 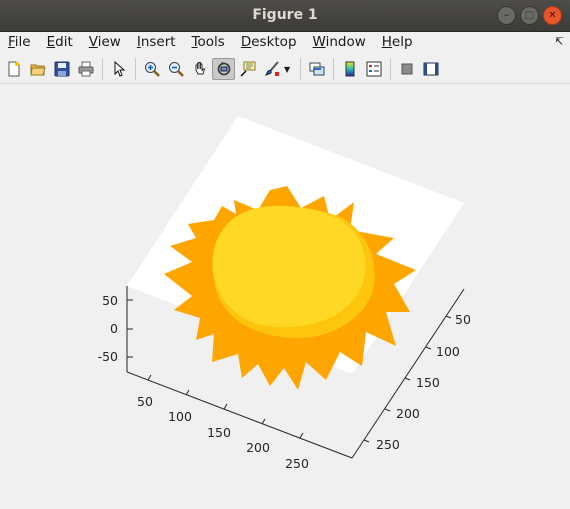 What do you see at coordinates (552, 15) in the screenshot?
I see `close-icon: ✕` at bounding box center [552, 15].